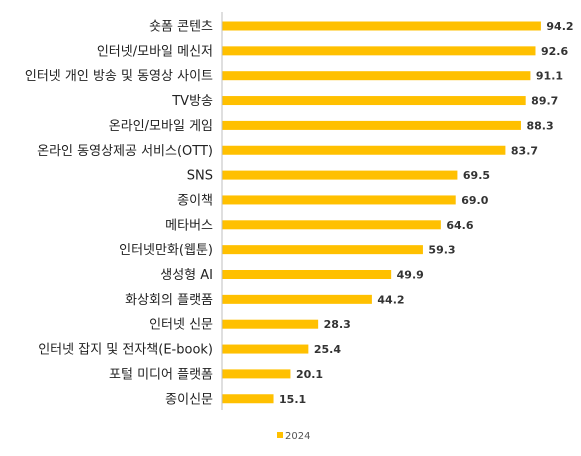 The image size is (581, 456). I want to click on category-label: 온라인/모바일 게임, so click(161, 126).